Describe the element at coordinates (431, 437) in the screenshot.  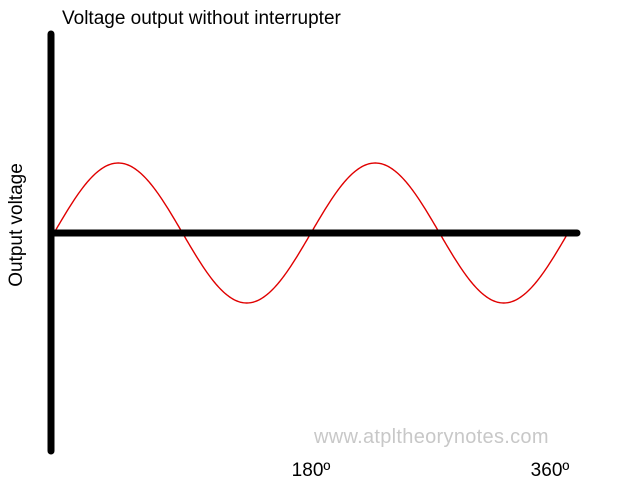
I see `watermark: www.atpltheorynotes.com` at that location.